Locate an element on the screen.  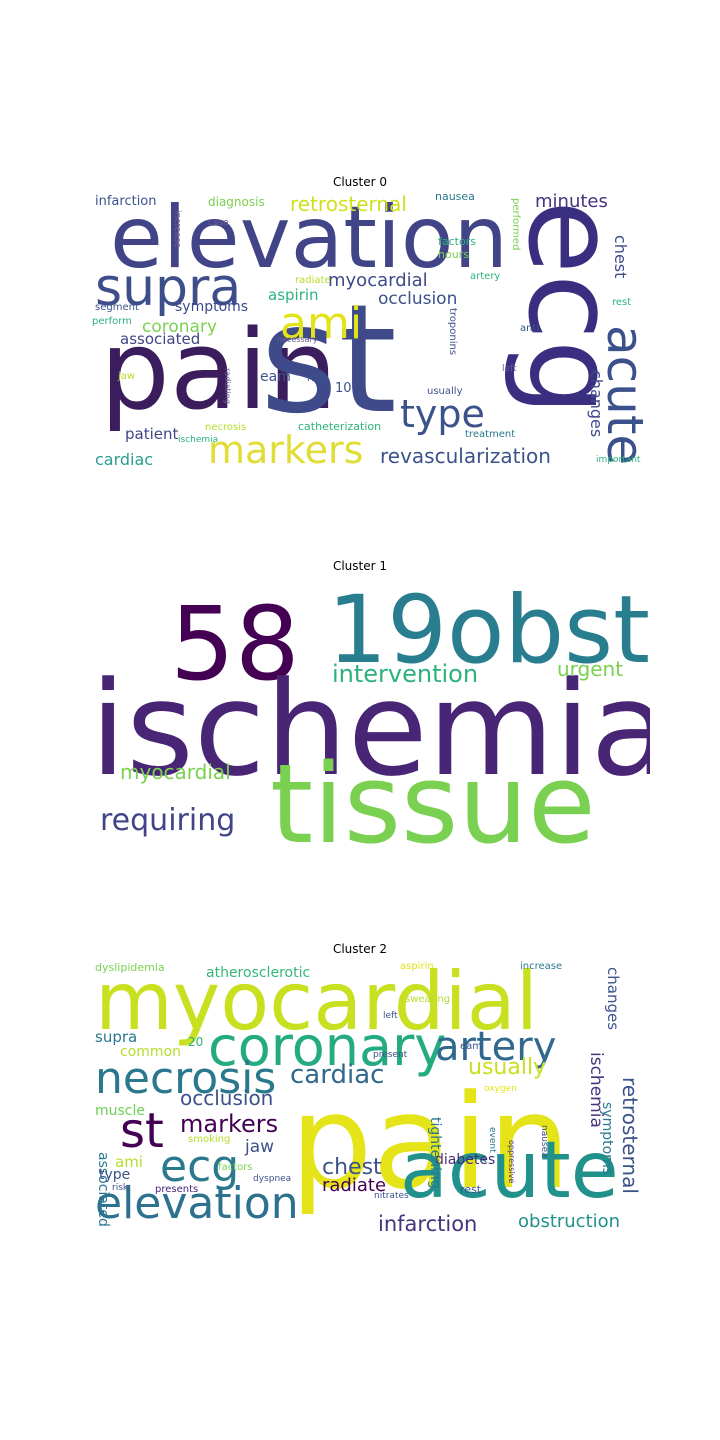
word-oxygen: oxygen is located at coordinates (500, 1089).